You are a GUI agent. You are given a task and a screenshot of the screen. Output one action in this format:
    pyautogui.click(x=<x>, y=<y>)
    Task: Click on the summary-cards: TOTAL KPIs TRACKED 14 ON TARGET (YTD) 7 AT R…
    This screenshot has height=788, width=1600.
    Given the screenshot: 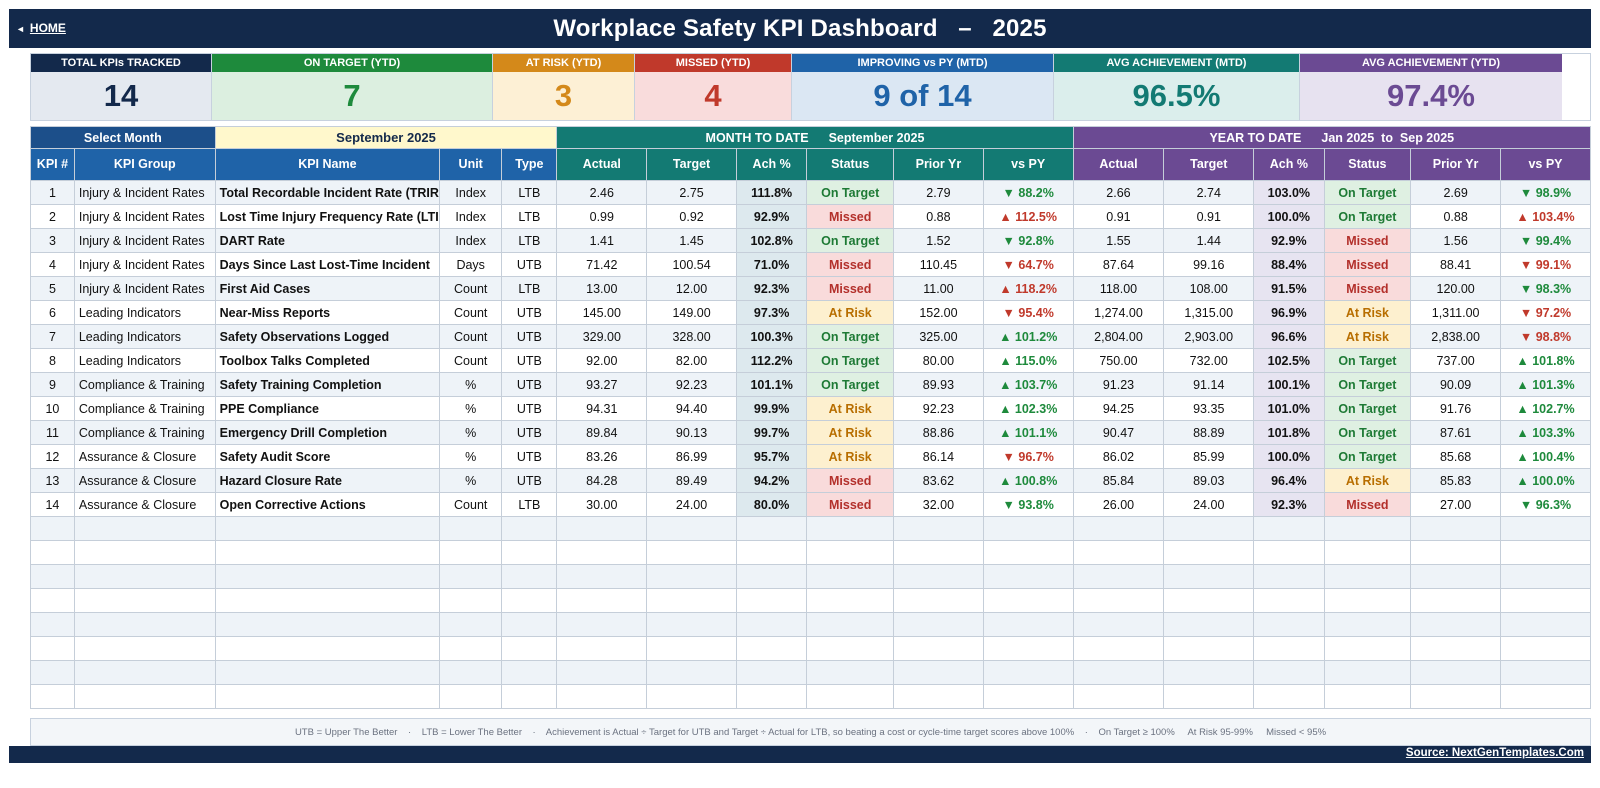 What is the action you would take?
    pyautogui.click(x=810, y=87)
    